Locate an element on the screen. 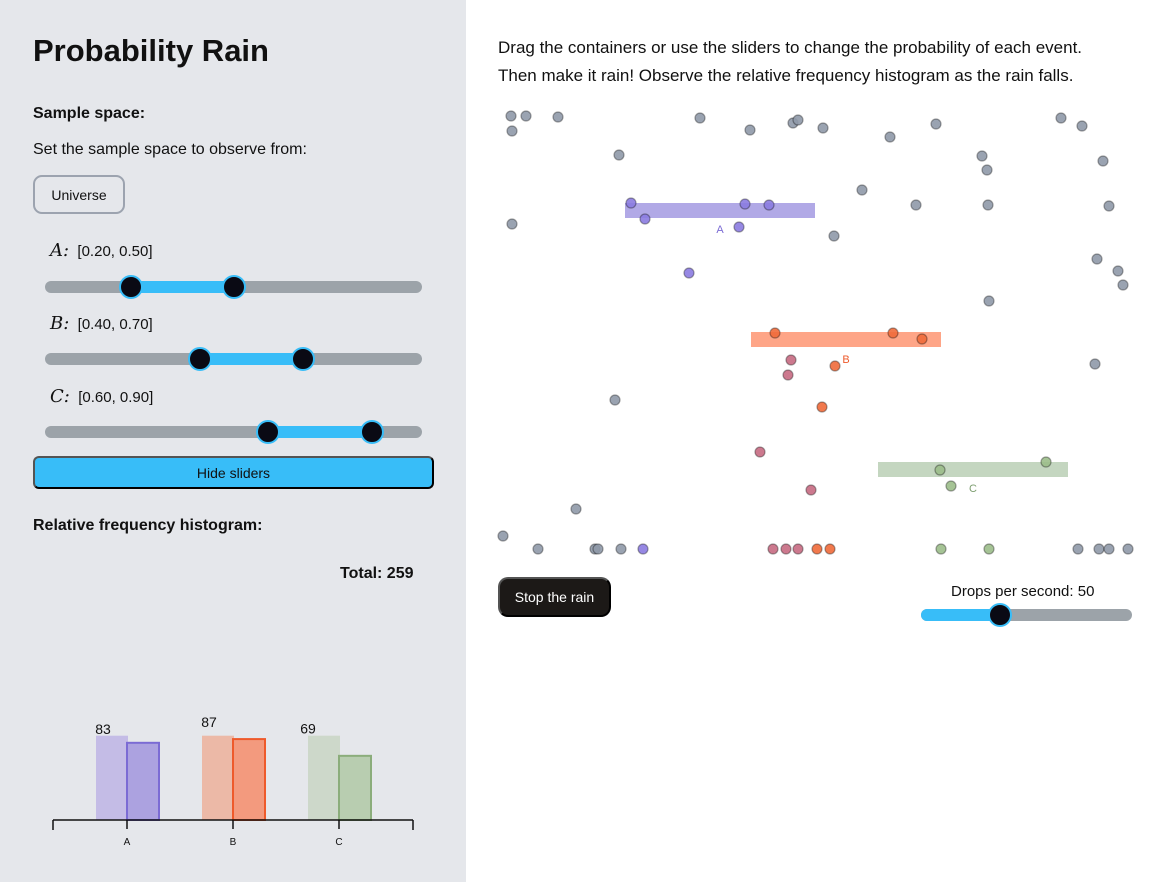 This screenshot has width=1164, height=882. expected-bar-b is located at coordinates (218, 777).